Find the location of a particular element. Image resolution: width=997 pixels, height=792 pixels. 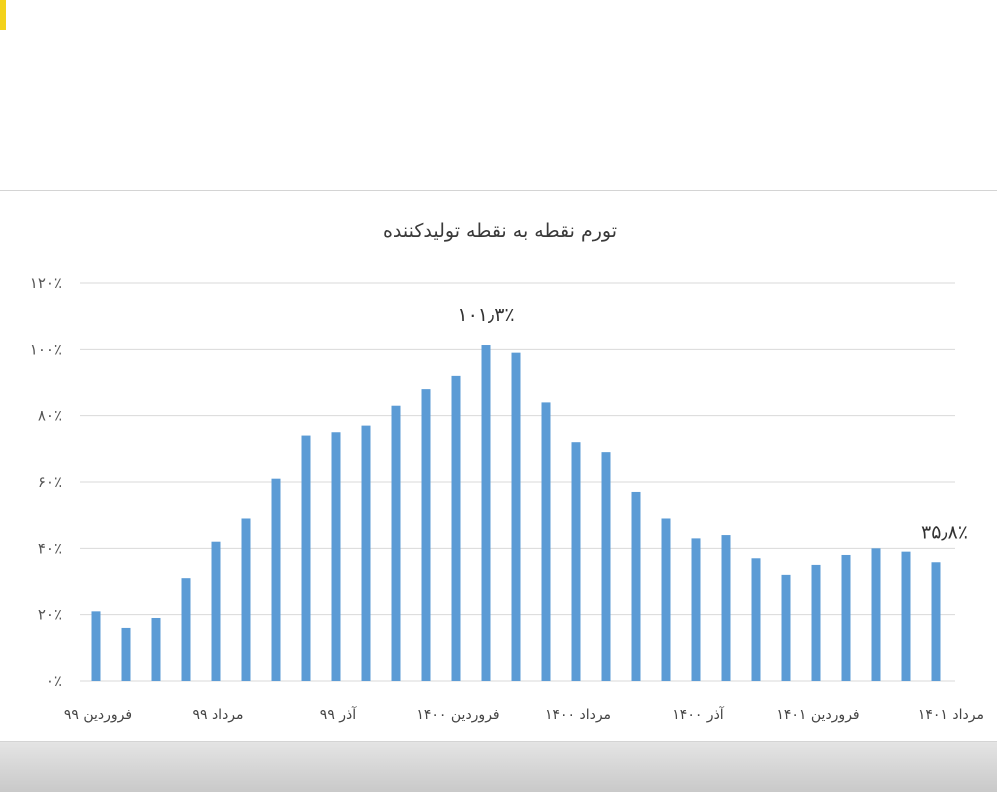

x-tick-label: فروردین ۹۹ is located at coordinates (98, 715).